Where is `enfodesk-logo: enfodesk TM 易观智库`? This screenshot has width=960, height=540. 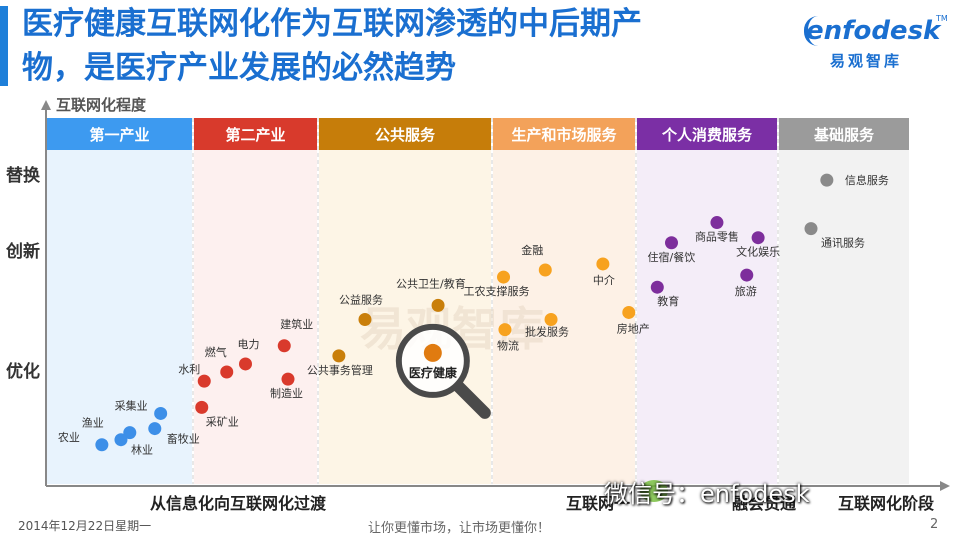 enfodesk-logo: enfodesk TM 易观智库 is located at coordinates (875, 42).